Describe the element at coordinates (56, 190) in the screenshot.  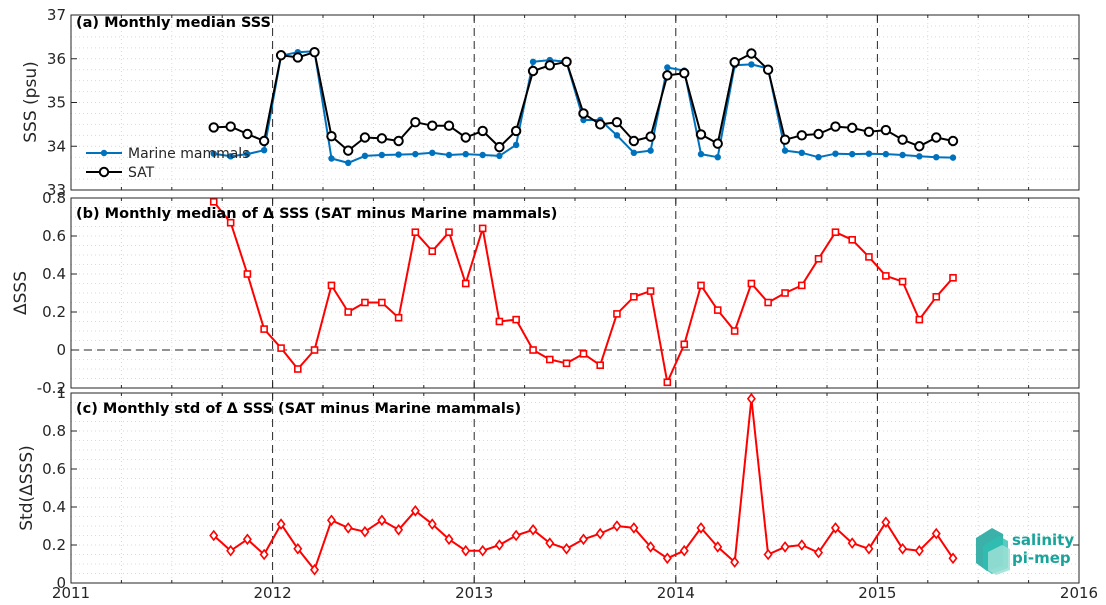
I see `y-tick-label: 33` at that location.